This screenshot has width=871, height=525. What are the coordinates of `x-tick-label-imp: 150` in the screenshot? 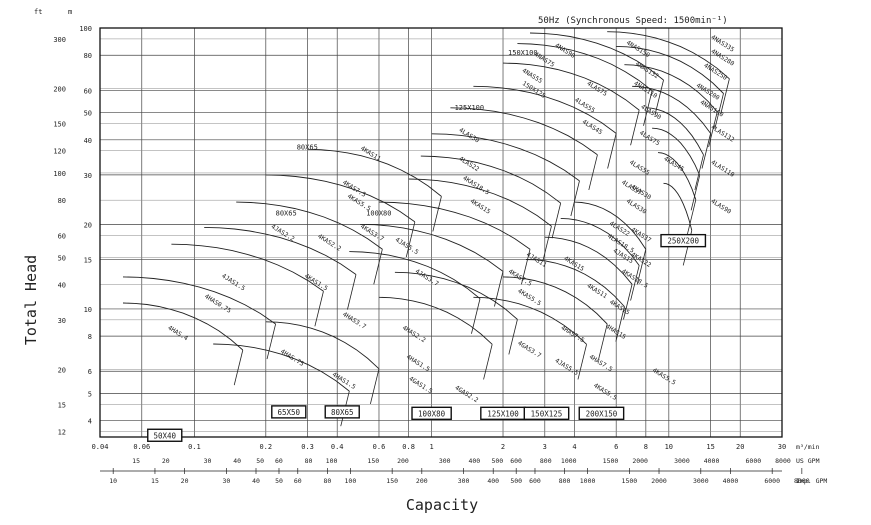 It's located at (392, 481).